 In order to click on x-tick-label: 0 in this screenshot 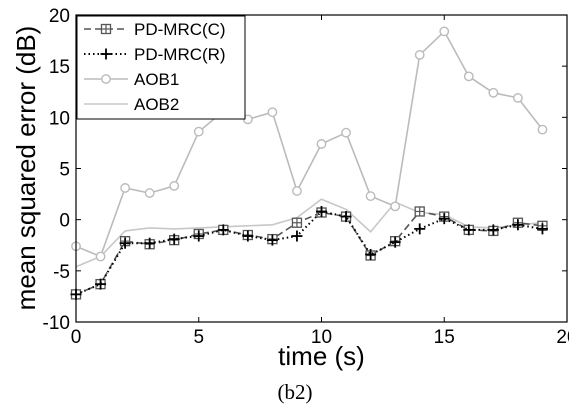, I will do `click(76, 337)`.